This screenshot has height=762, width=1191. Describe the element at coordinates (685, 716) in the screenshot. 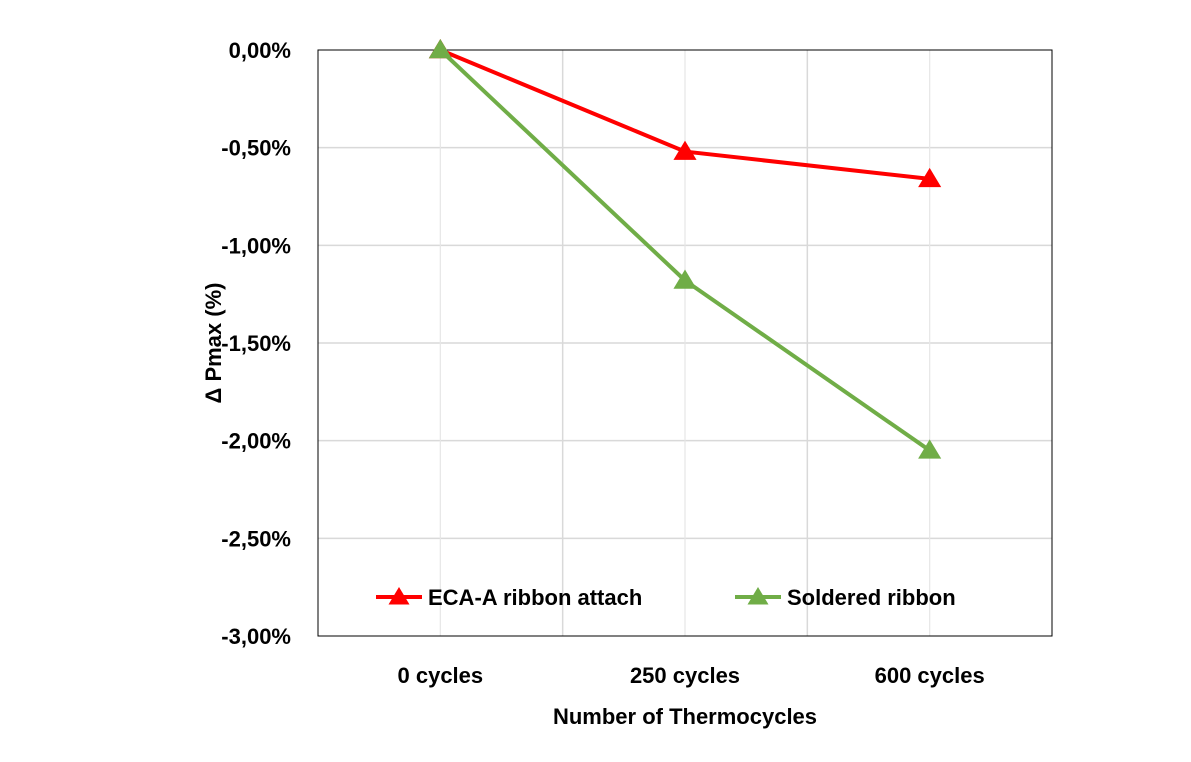

I see `x-axis-title: Number of Thermocycles` at that location.